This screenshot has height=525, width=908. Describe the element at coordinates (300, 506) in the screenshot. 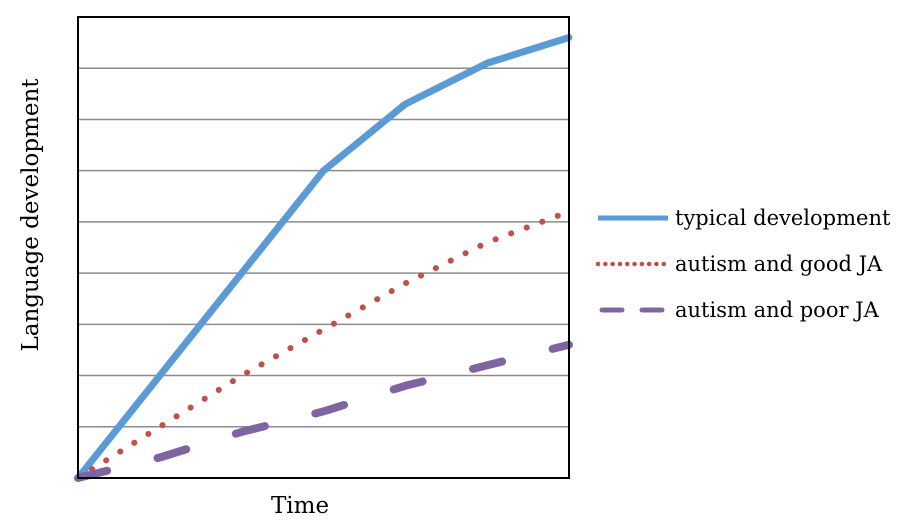

I see `x-axis-title: Time` at that location.